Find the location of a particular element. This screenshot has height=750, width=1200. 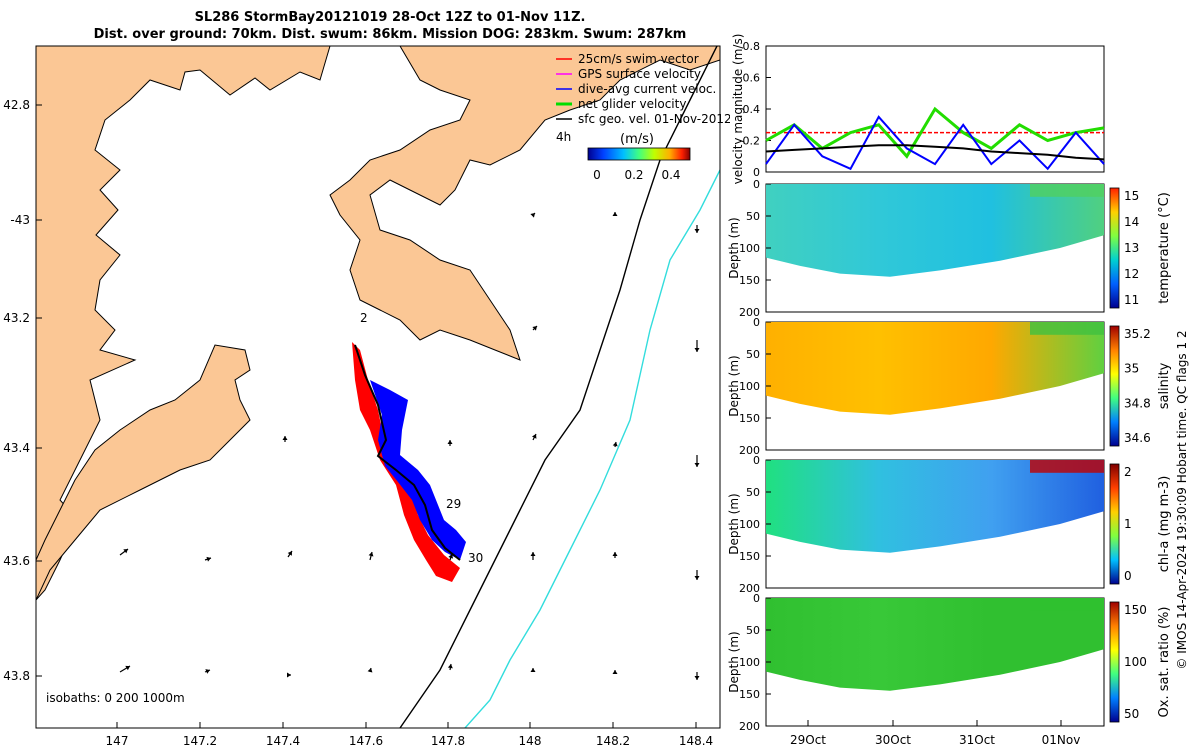

map-y-tick-label: 43.8 is located at coordinates (16, 676).